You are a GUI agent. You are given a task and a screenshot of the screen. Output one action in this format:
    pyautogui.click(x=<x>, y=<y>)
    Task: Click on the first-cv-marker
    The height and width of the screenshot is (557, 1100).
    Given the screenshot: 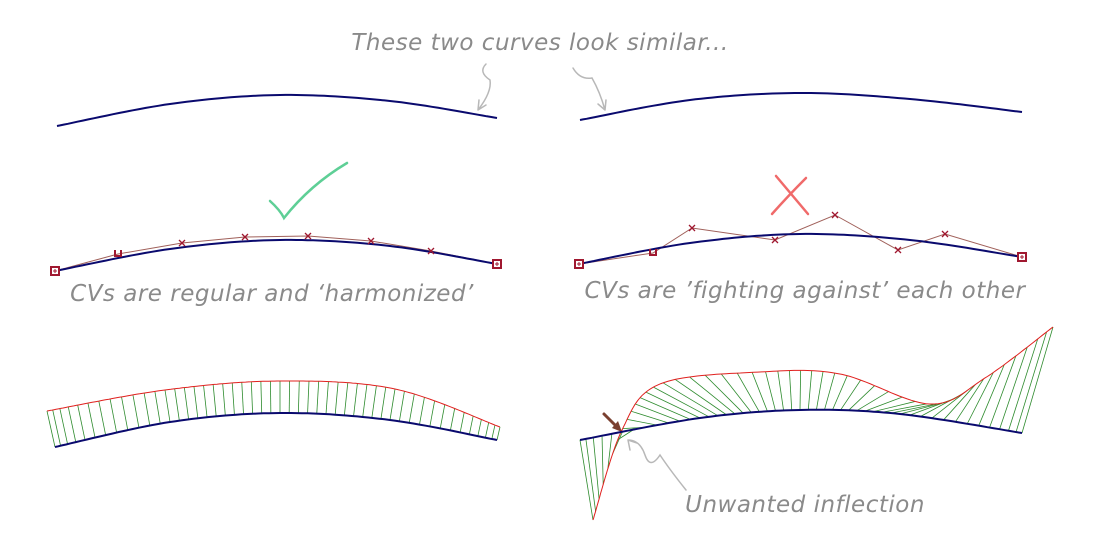 What is the action you would take?
    pyautogui.click(x=118, y=253)
    